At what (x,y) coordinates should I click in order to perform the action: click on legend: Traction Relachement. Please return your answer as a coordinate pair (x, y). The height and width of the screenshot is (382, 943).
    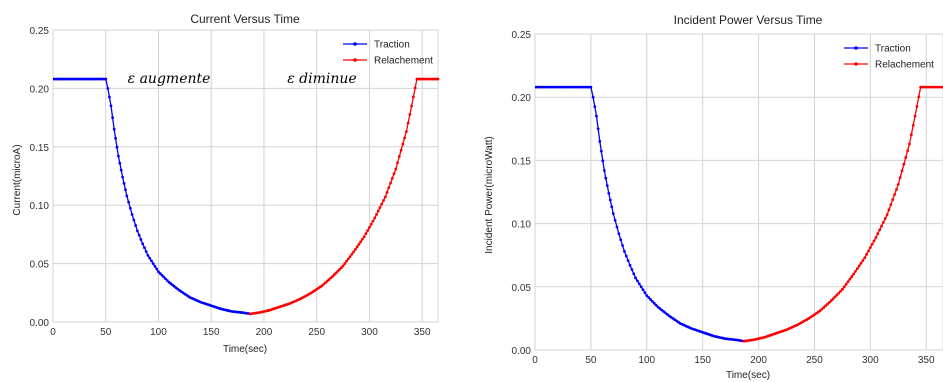
    Looking at the image, I should click on (889, 57).